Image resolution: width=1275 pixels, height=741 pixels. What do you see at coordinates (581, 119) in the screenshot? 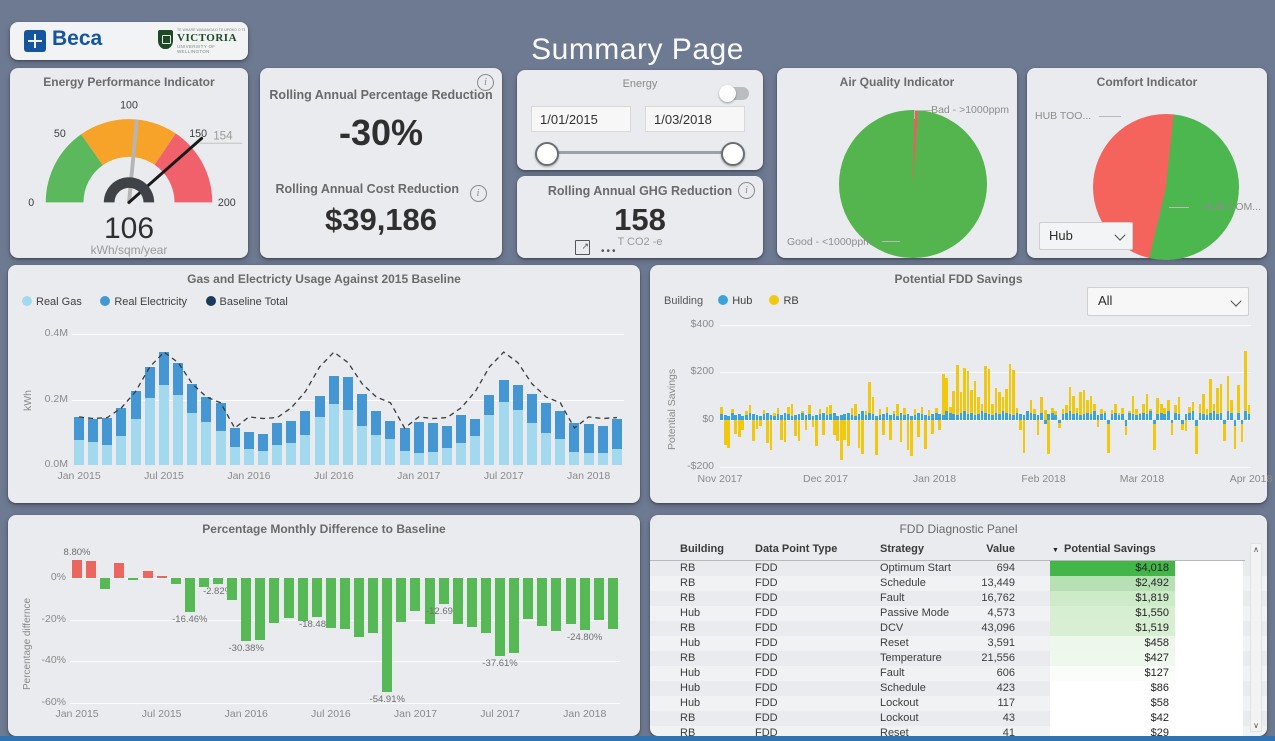
I see `start-date-input` at bounding box center [581, 119].